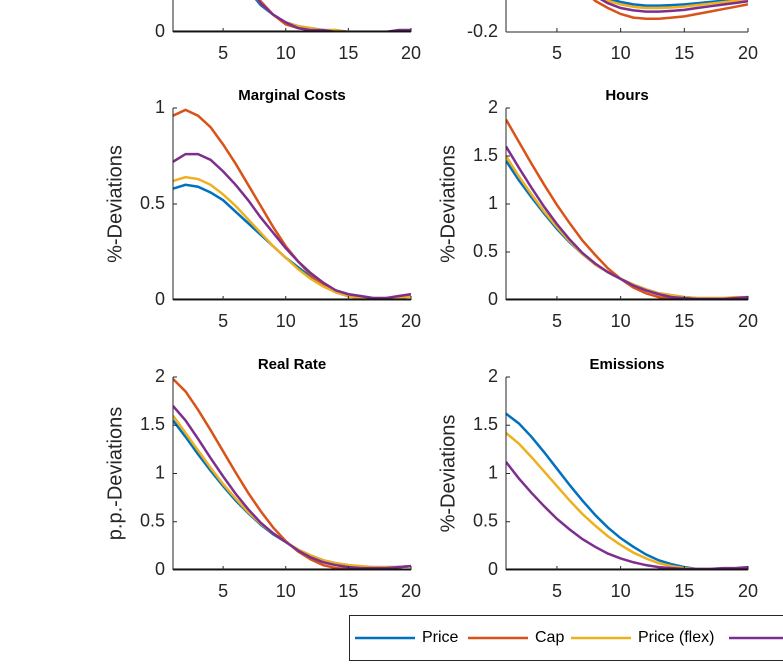 This screenshot has height=669, width=783. I want to click on panel-title: Marginal Costs, so click(292, 95).